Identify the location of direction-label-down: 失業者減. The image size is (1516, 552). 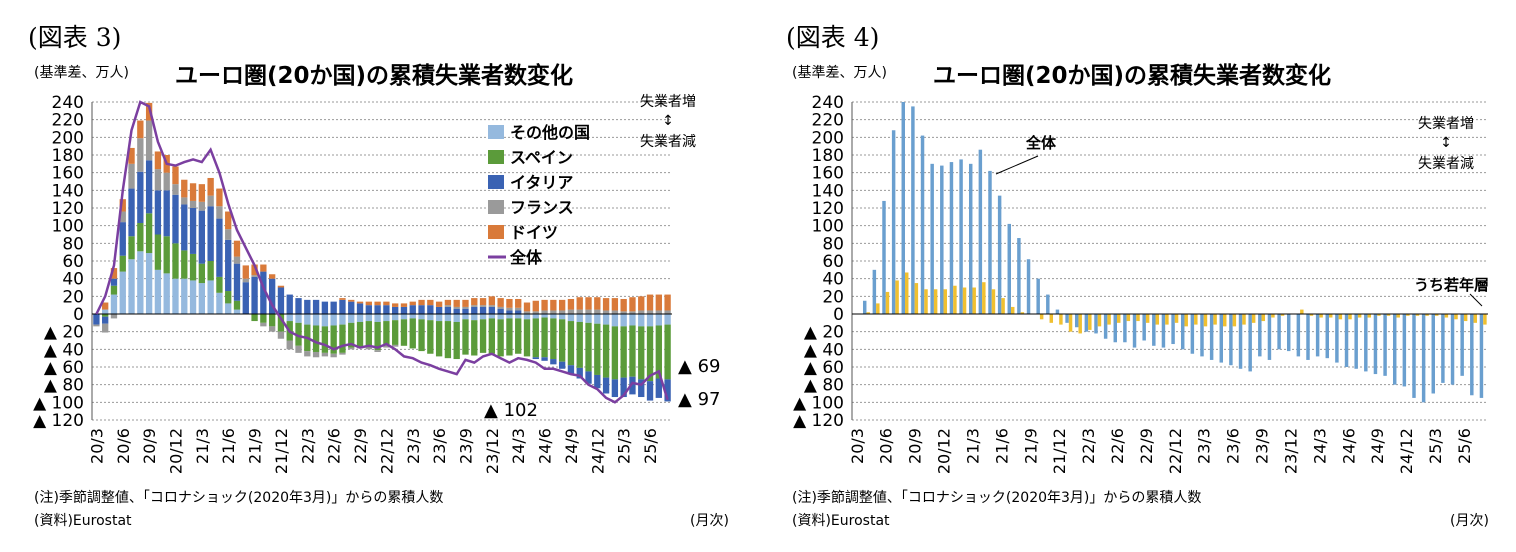
(668, 141).